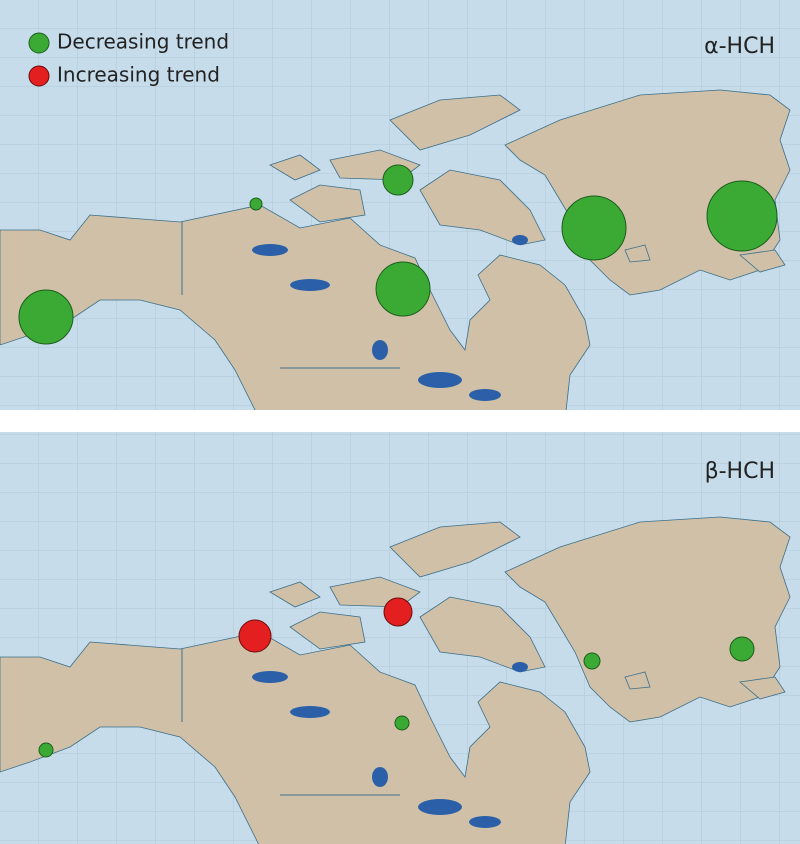  What do you see at coordinates (739, 46) in the screenshot?
I see `panel-title: α-HCH` at bounding box center [739, 46].